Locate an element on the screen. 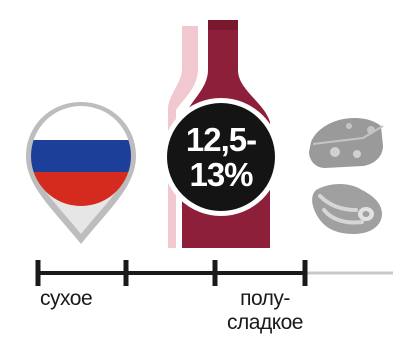 The height and width of the screenshot is (350, 393). alcohol-line1: 12,5- is located at coordinates (221, 139).